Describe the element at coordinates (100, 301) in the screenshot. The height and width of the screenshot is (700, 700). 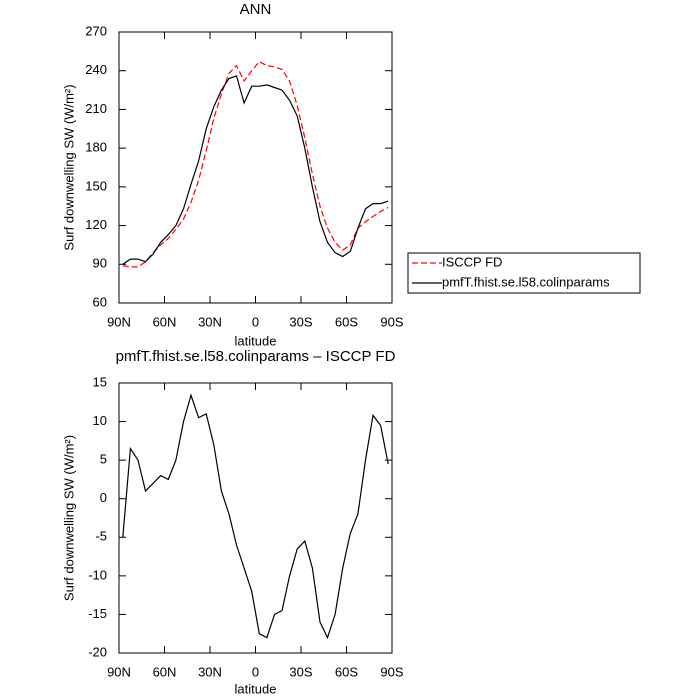
I see `y-tick-label: 60` at that location.